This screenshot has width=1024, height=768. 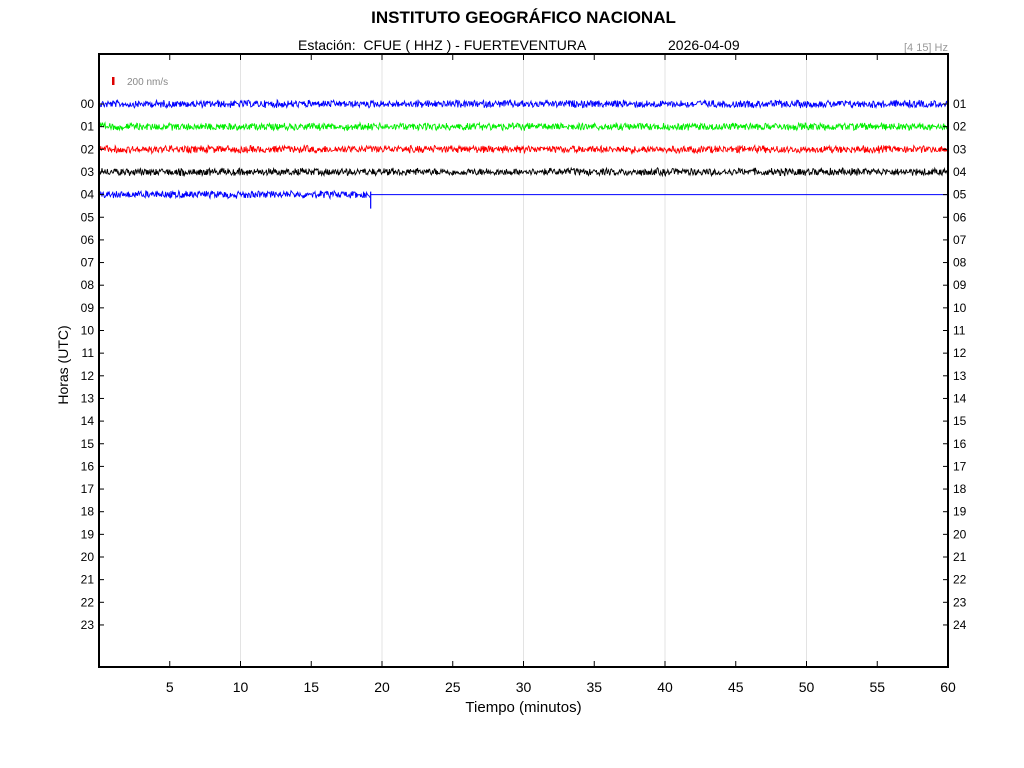 I want to click on y-tick-label-left-09: 09, so click(x=88, y=308).